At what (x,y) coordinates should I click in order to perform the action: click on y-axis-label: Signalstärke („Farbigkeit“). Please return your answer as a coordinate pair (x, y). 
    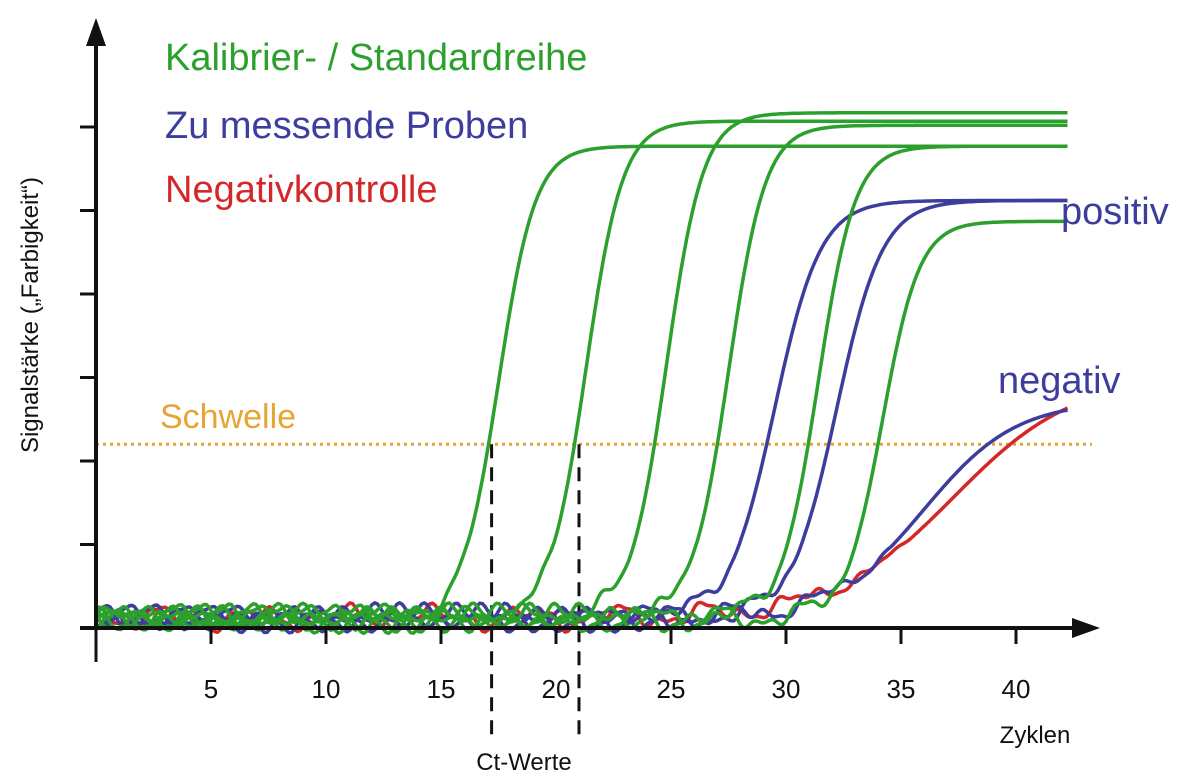
    Looking at the image, I should click on (30, 315).